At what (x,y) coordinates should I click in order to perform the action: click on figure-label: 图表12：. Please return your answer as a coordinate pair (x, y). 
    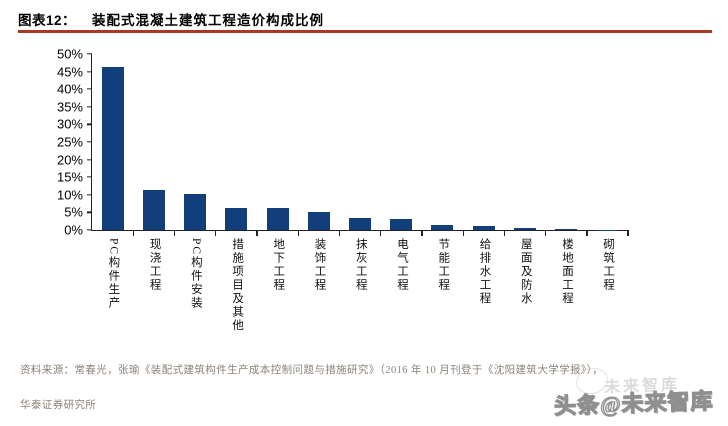
    Looking at the image, I should click on (47, 20).